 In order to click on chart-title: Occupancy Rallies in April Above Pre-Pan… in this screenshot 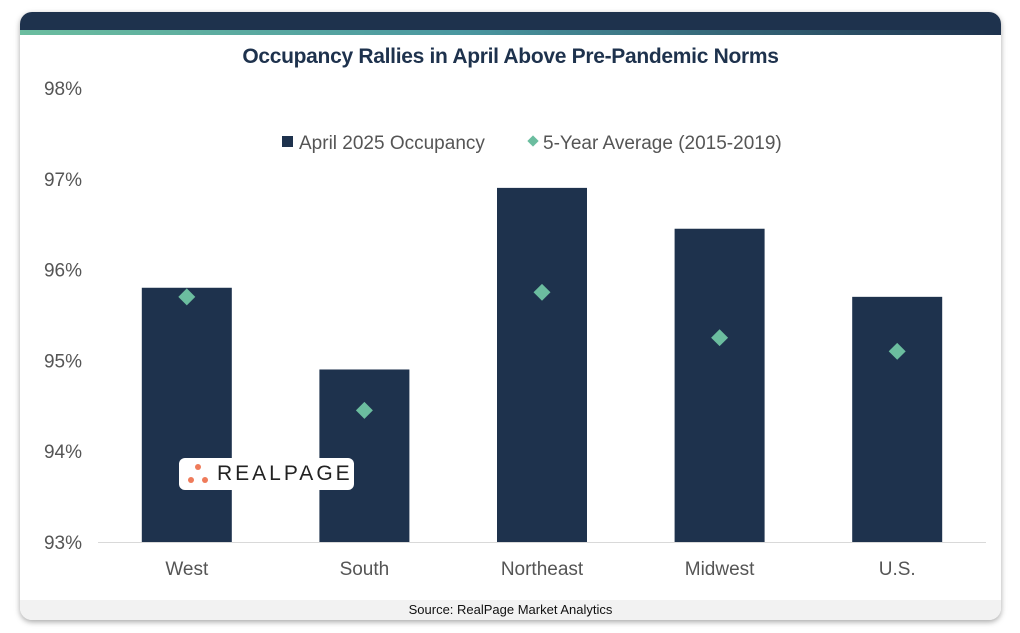, I will do `click(510, 56)`.